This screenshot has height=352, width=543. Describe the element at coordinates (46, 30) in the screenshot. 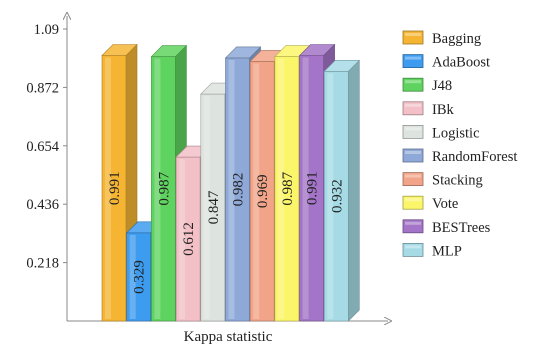

I see `y-tick-label: 1.09` at that location.